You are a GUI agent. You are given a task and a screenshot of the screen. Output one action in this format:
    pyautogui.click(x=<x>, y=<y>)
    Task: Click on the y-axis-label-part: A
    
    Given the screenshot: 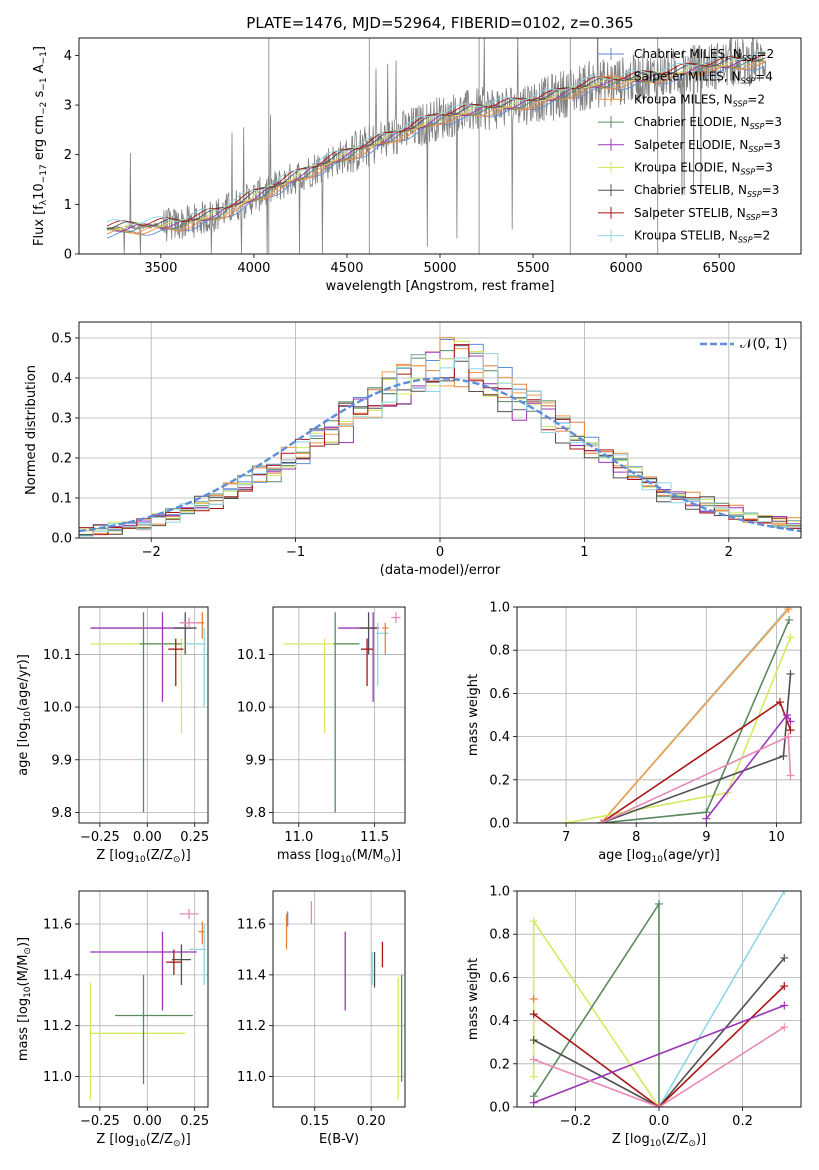 What is the action you would take?
    pyautogui.click(x=39, y=70)
    